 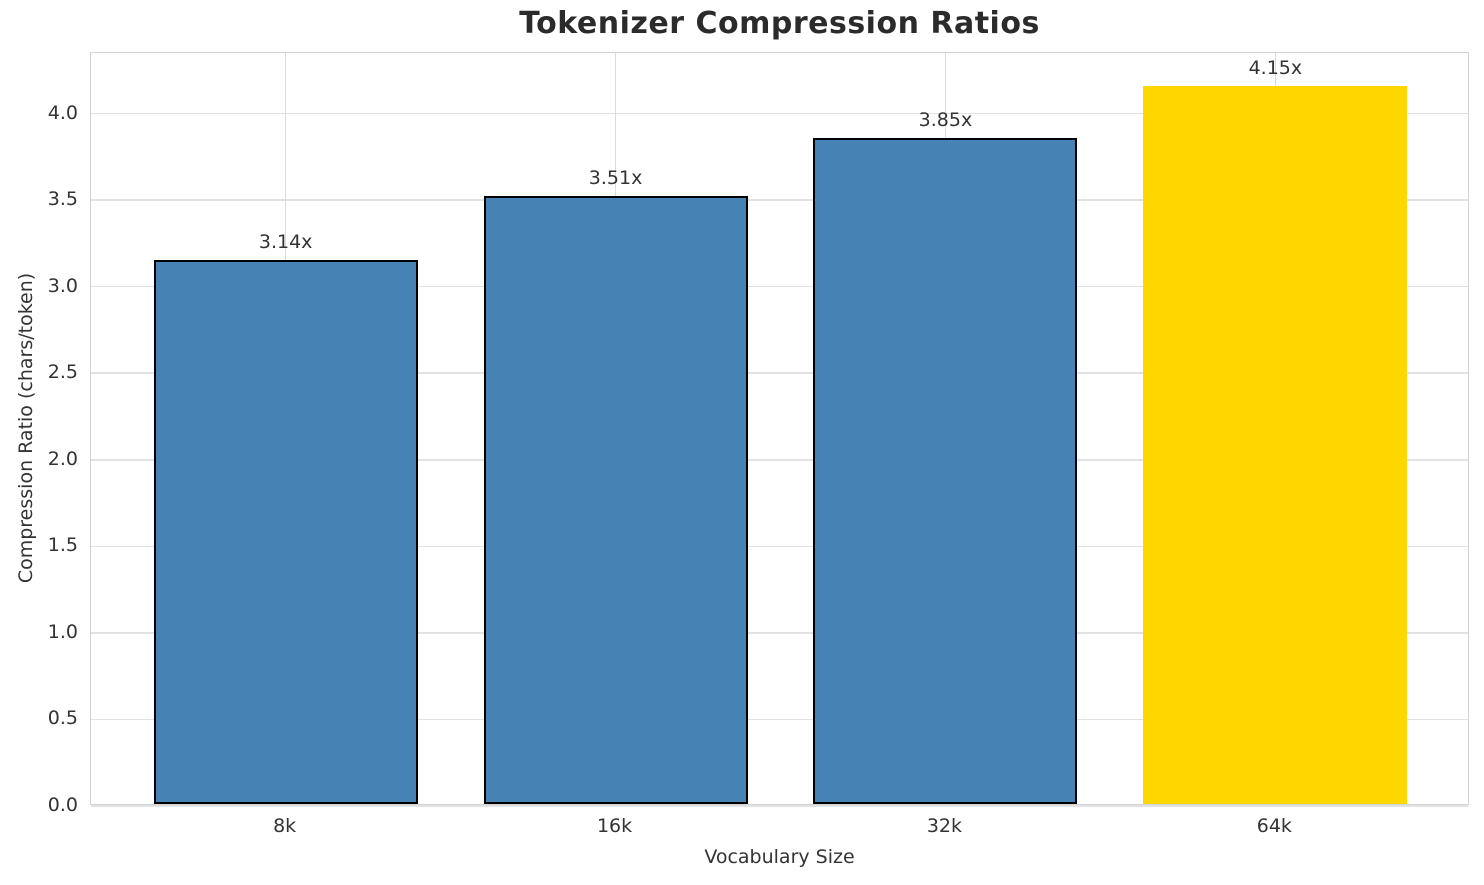 I want to click on bar-value-label: 3.85x, so click(x=945, y=119).